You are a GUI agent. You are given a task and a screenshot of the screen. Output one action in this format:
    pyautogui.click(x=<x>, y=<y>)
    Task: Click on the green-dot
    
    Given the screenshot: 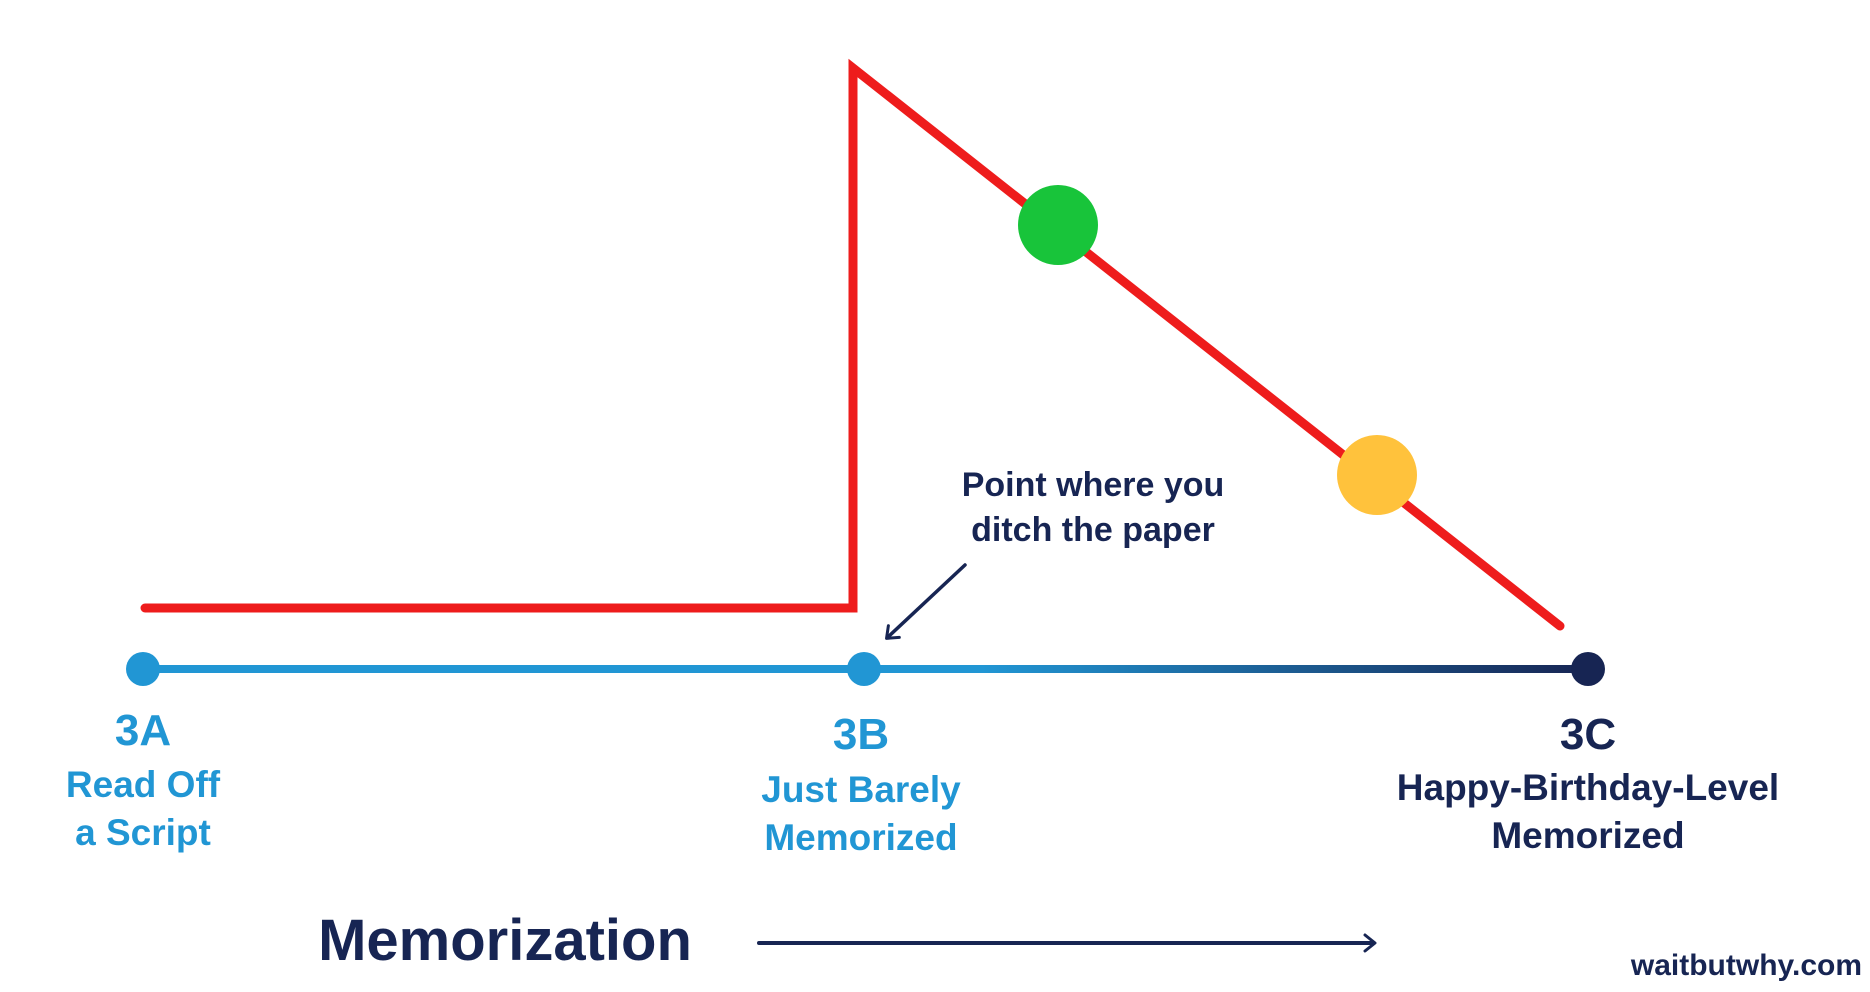 What is the action you would take?
    pyautogui.click(x=1058, y=225)
    